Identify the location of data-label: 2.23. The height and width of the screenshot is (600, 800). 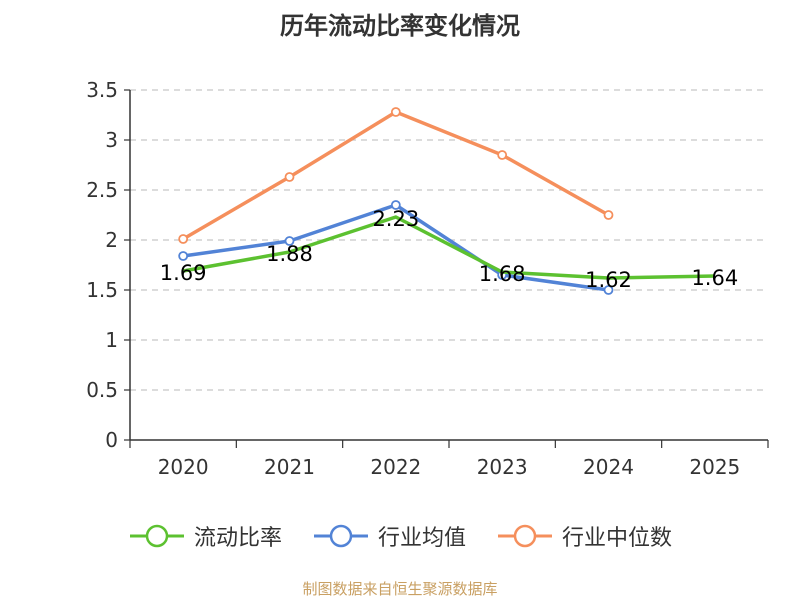
(395, 219).